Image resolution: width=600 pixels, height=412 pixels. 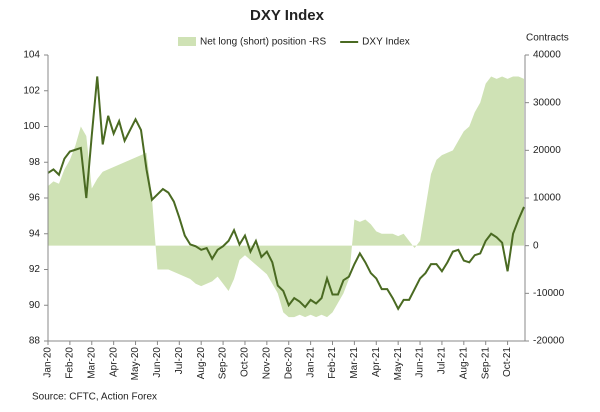 I want to click on y-tick-label: 96, so click(x=35, y=198).